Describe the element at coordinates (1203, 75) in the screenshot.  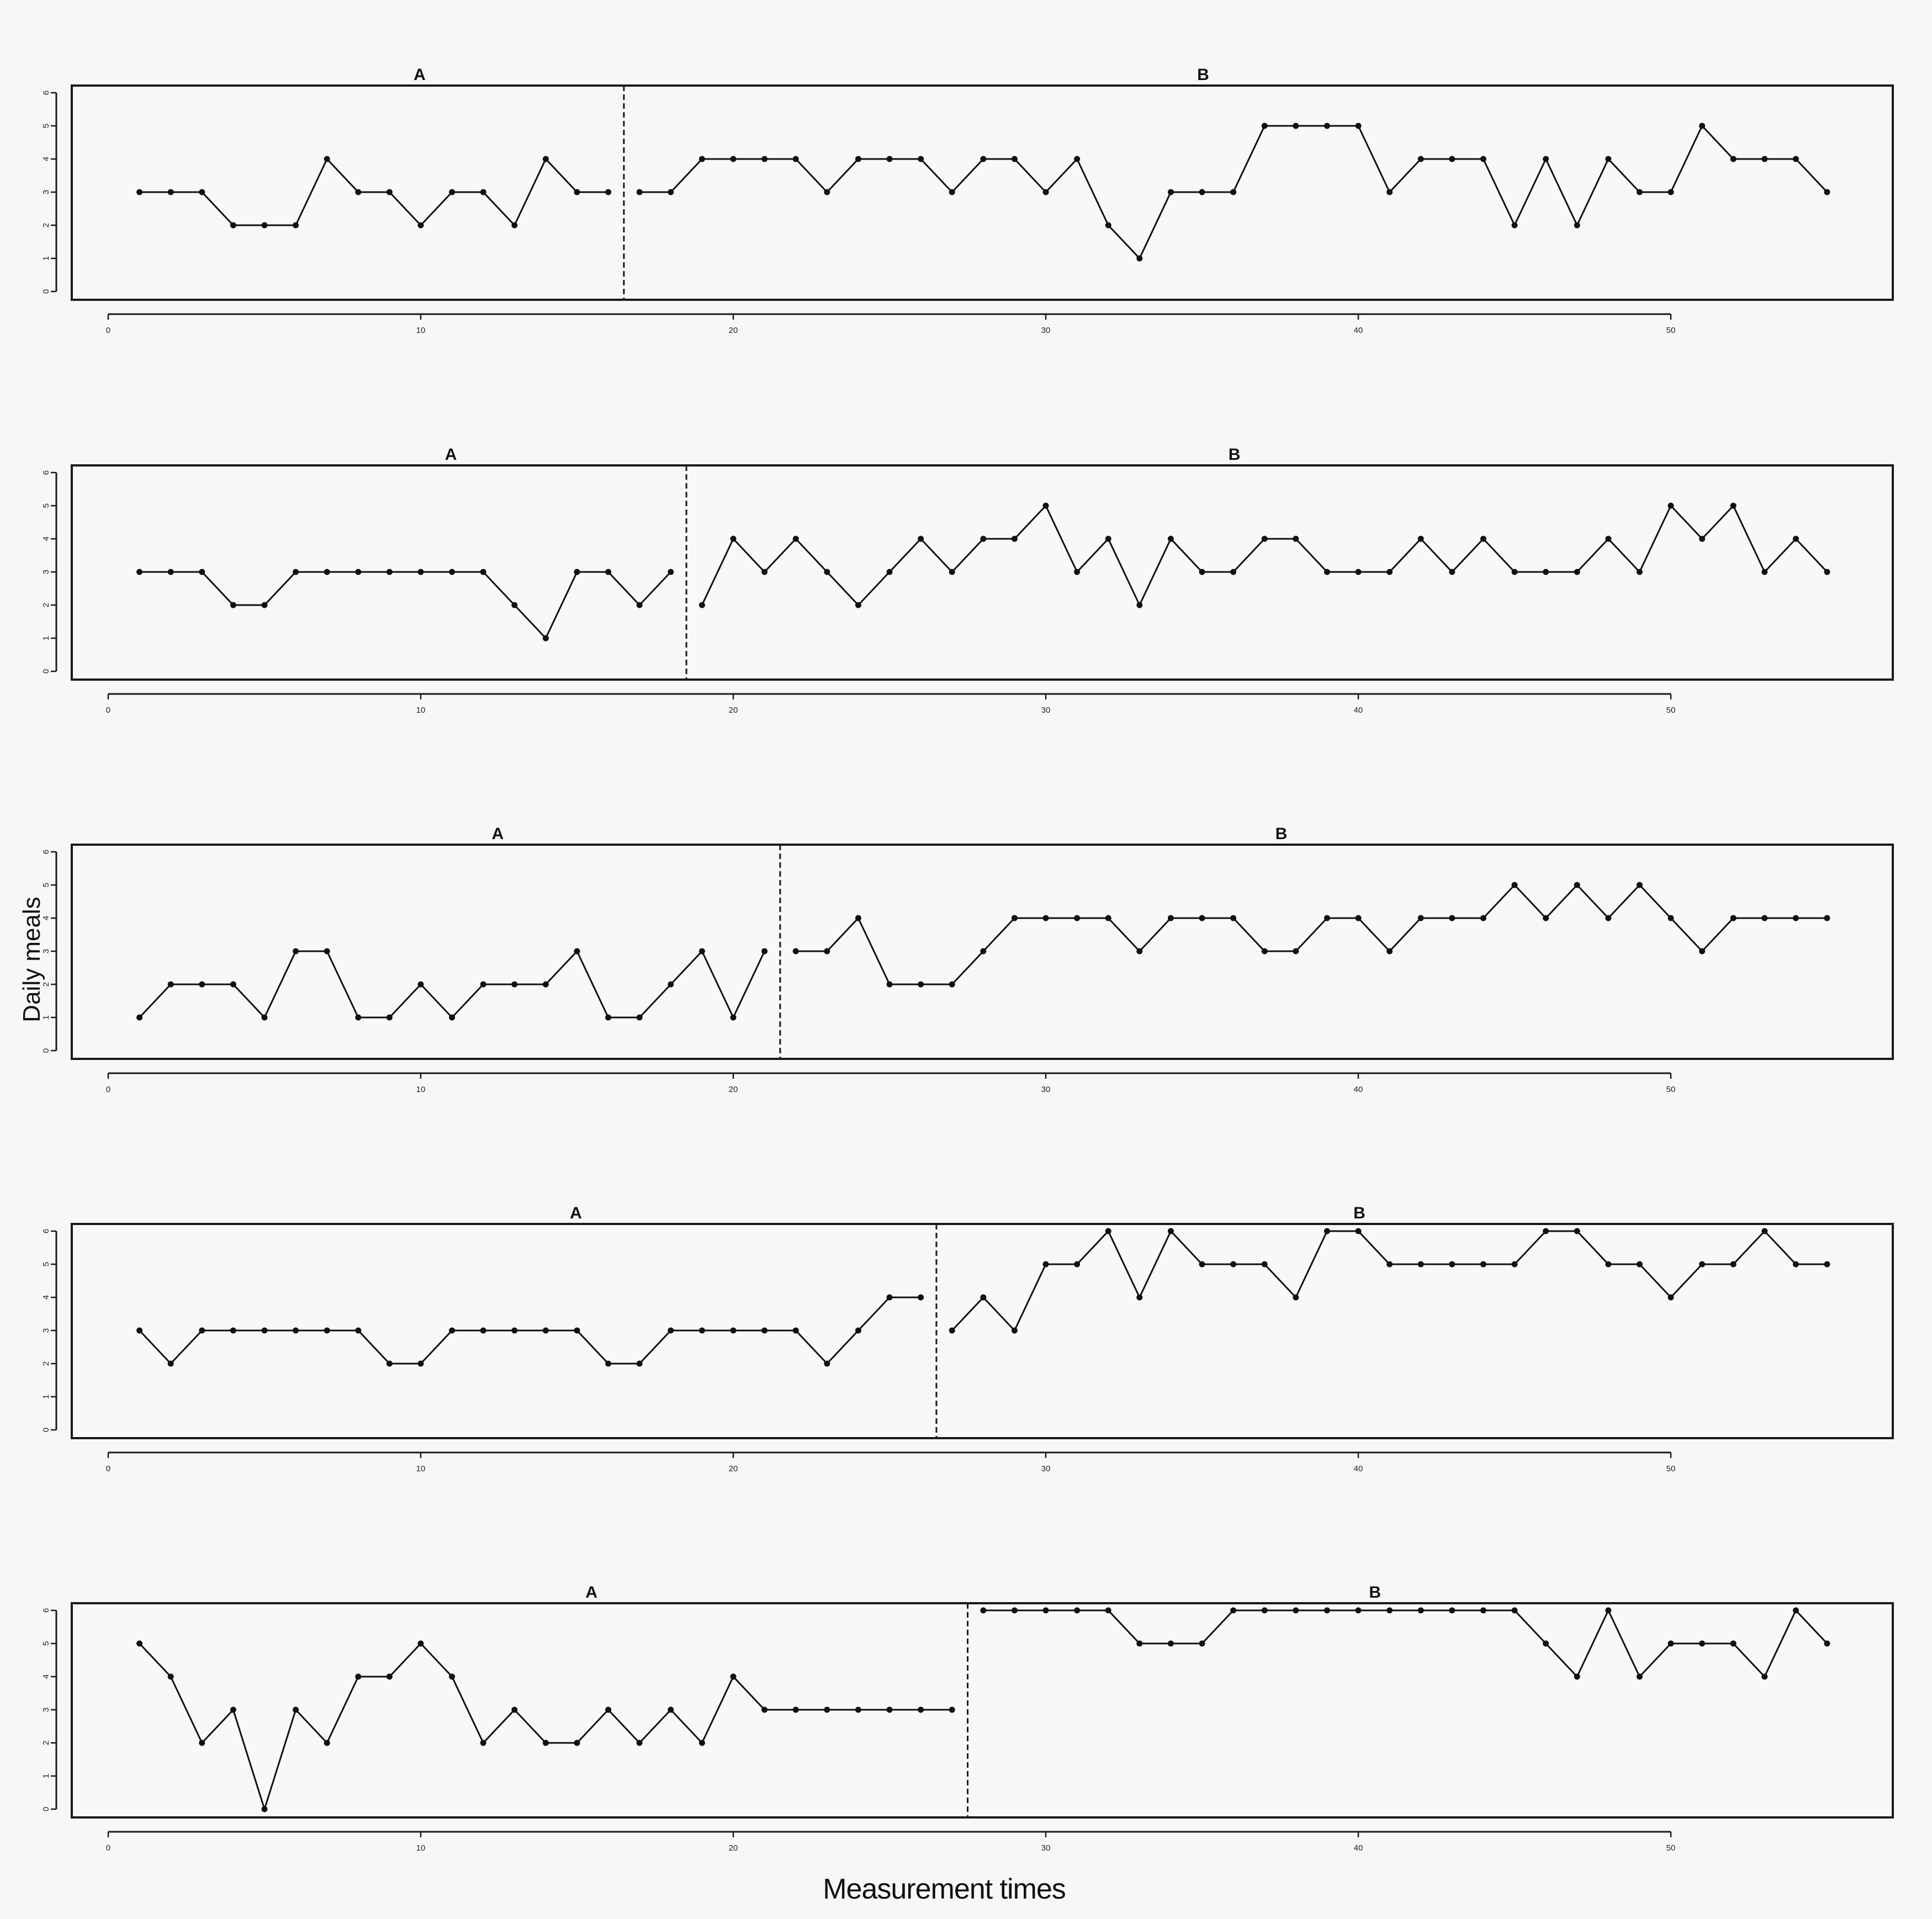
I see `phase-b-label: B` at that location.